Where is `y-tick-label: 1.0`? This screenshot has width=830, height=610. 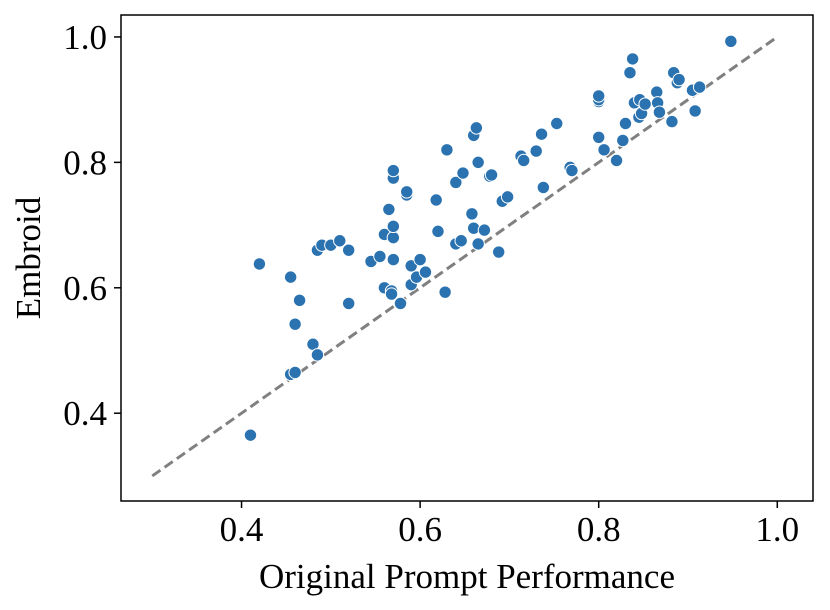 y-tick-label: 1.0 is located at coordinates (85, 37).